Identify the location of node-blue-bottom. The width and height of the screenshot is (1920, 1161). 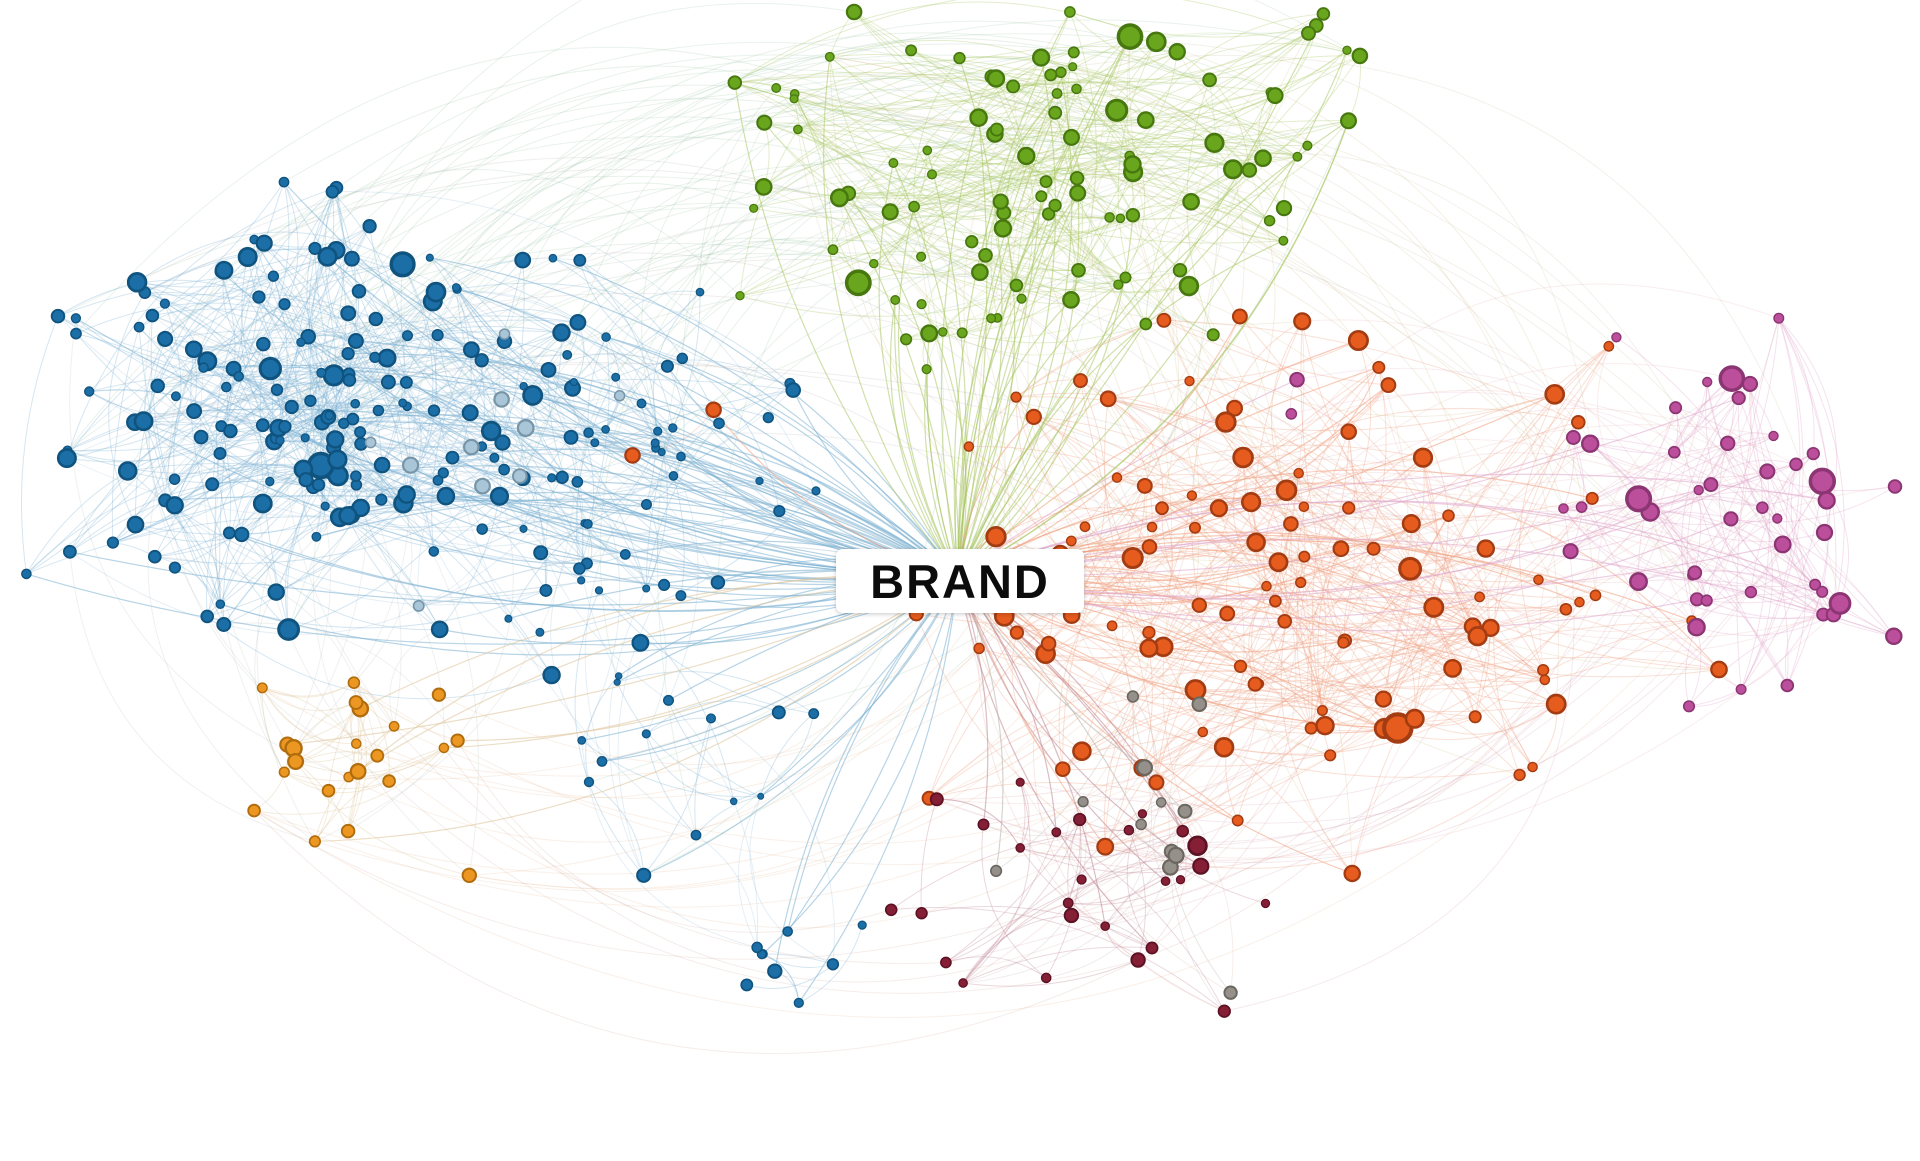
(833, 964).